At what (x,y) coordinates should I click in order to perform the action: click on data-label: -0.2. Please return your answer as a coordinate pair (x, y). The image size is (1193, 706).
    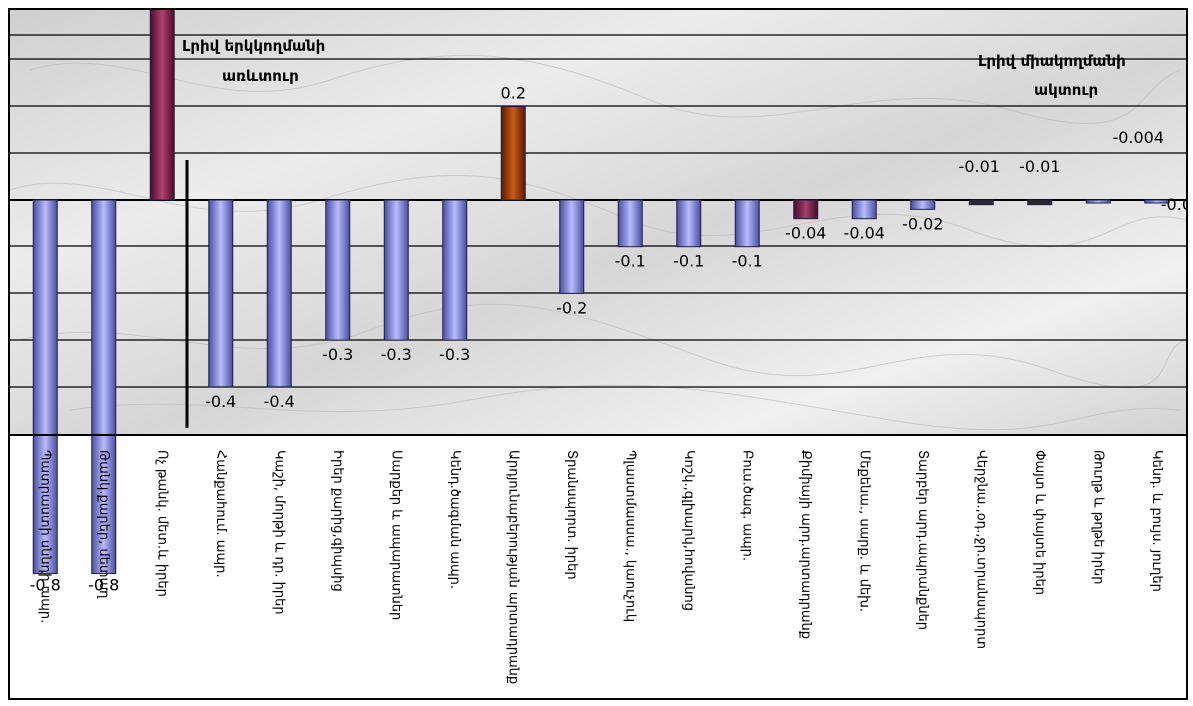
    Looking at the image, I should click on (571, 307).